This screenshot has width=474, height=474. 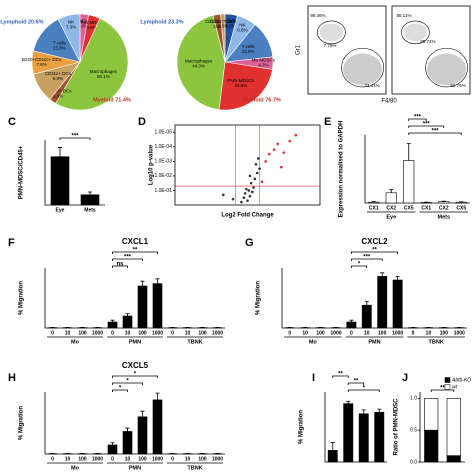 What do you see at coordinates (247, 216) in the screenshot?
I see `x-axis-label: Log2 Fold Change` at bounding box center [247, 216].